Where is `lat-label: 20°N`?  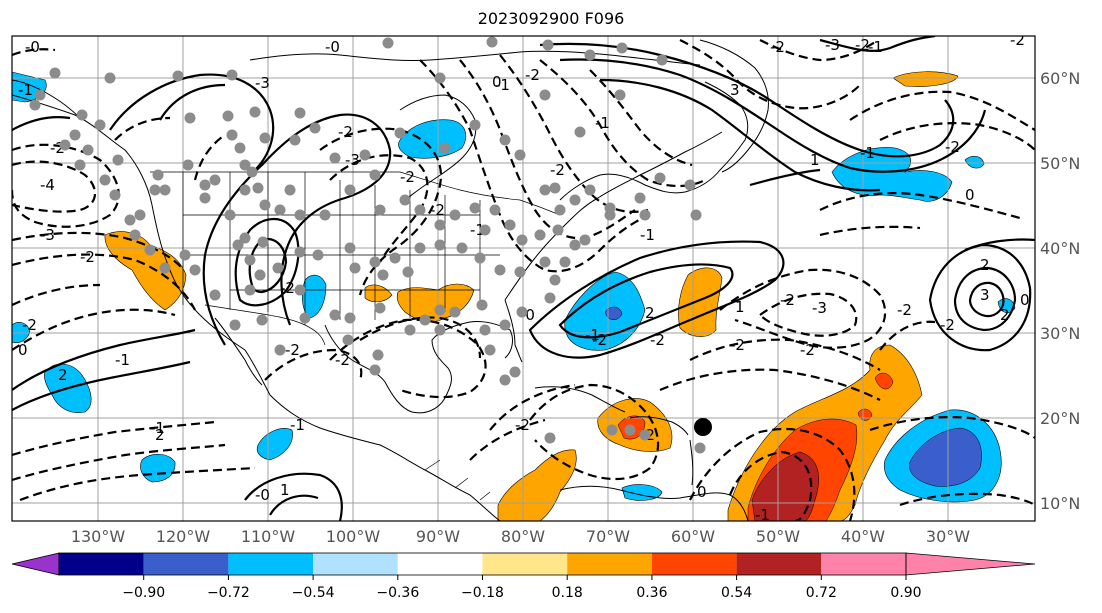
lat-label: 20°N is located at coordinates (1060, 418).